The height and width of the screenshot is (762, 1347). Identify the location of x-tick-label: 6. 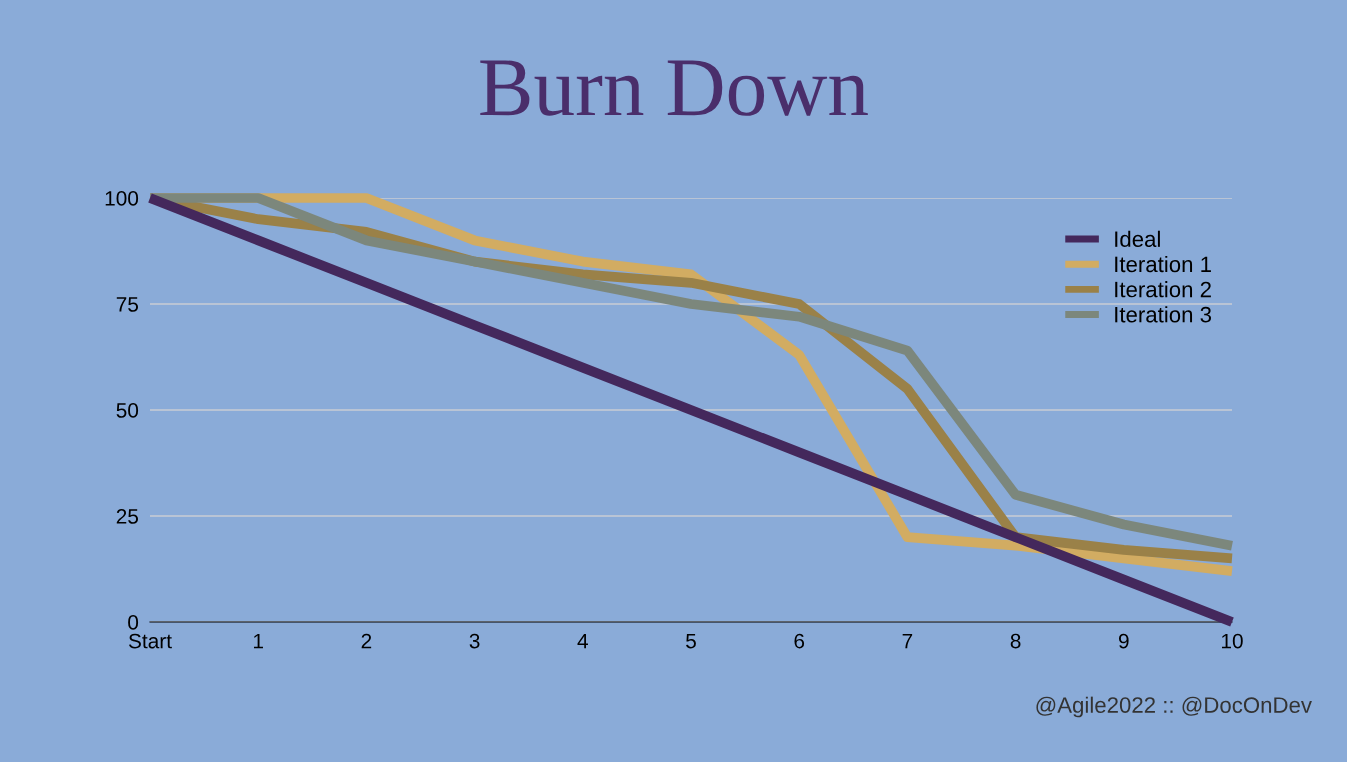
(799, 641).